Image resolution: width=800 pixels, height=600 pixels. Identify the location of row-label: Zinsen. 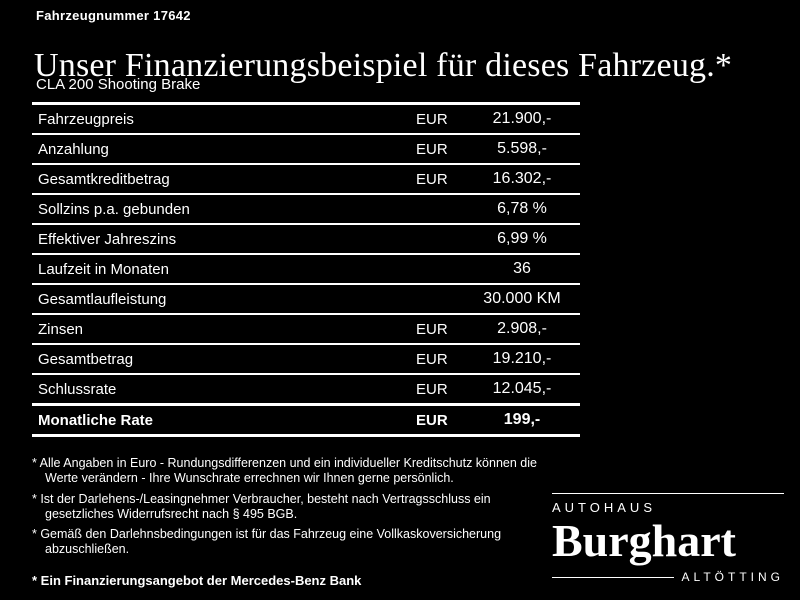
(61, 329).